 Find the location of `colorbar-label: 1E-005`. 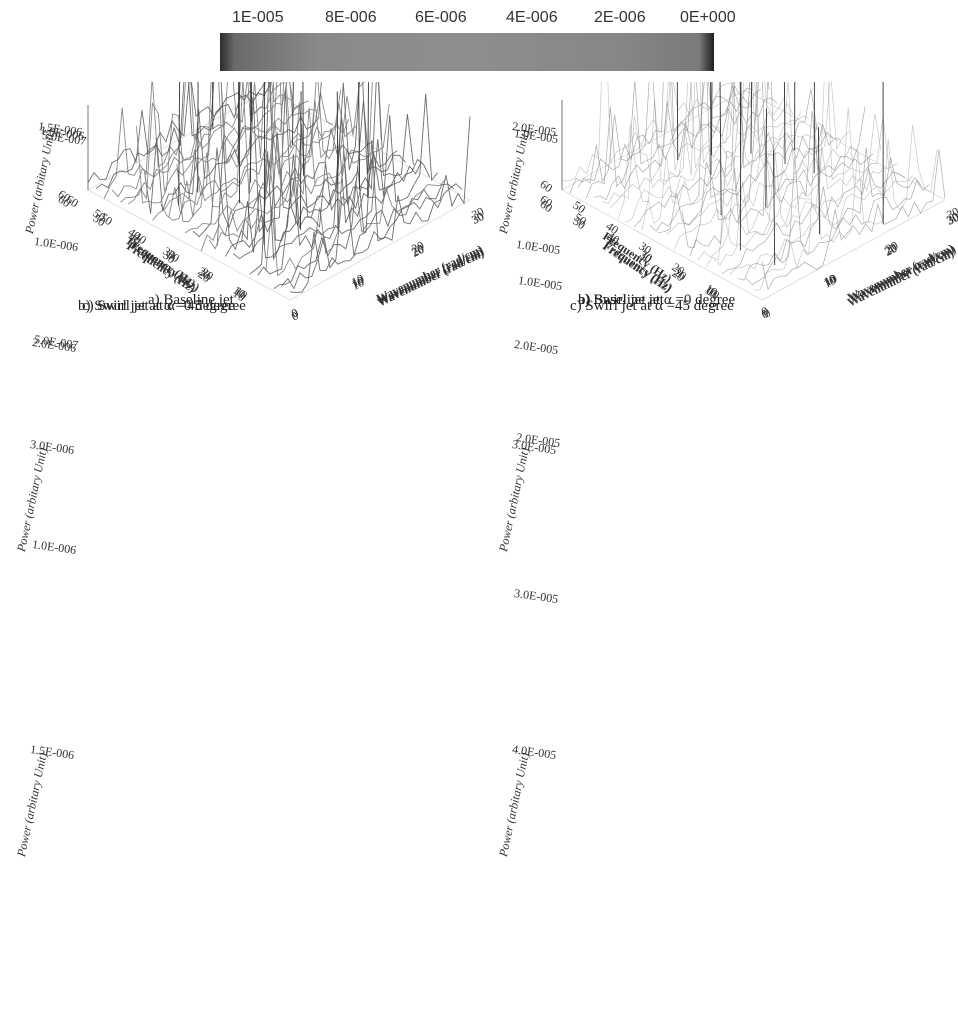

colorbar-label: 1E-005 is located at coordinates (258, 17).